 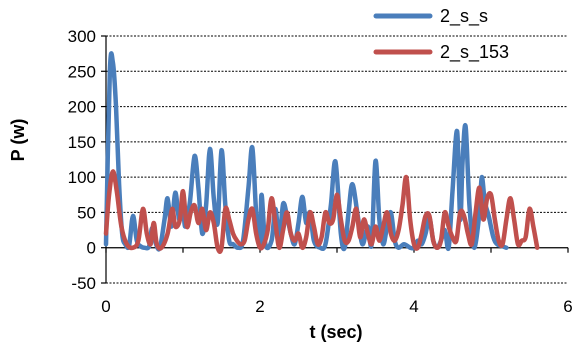 I want to click on x-tick-label-2: 4, so click(x=413, y=306).